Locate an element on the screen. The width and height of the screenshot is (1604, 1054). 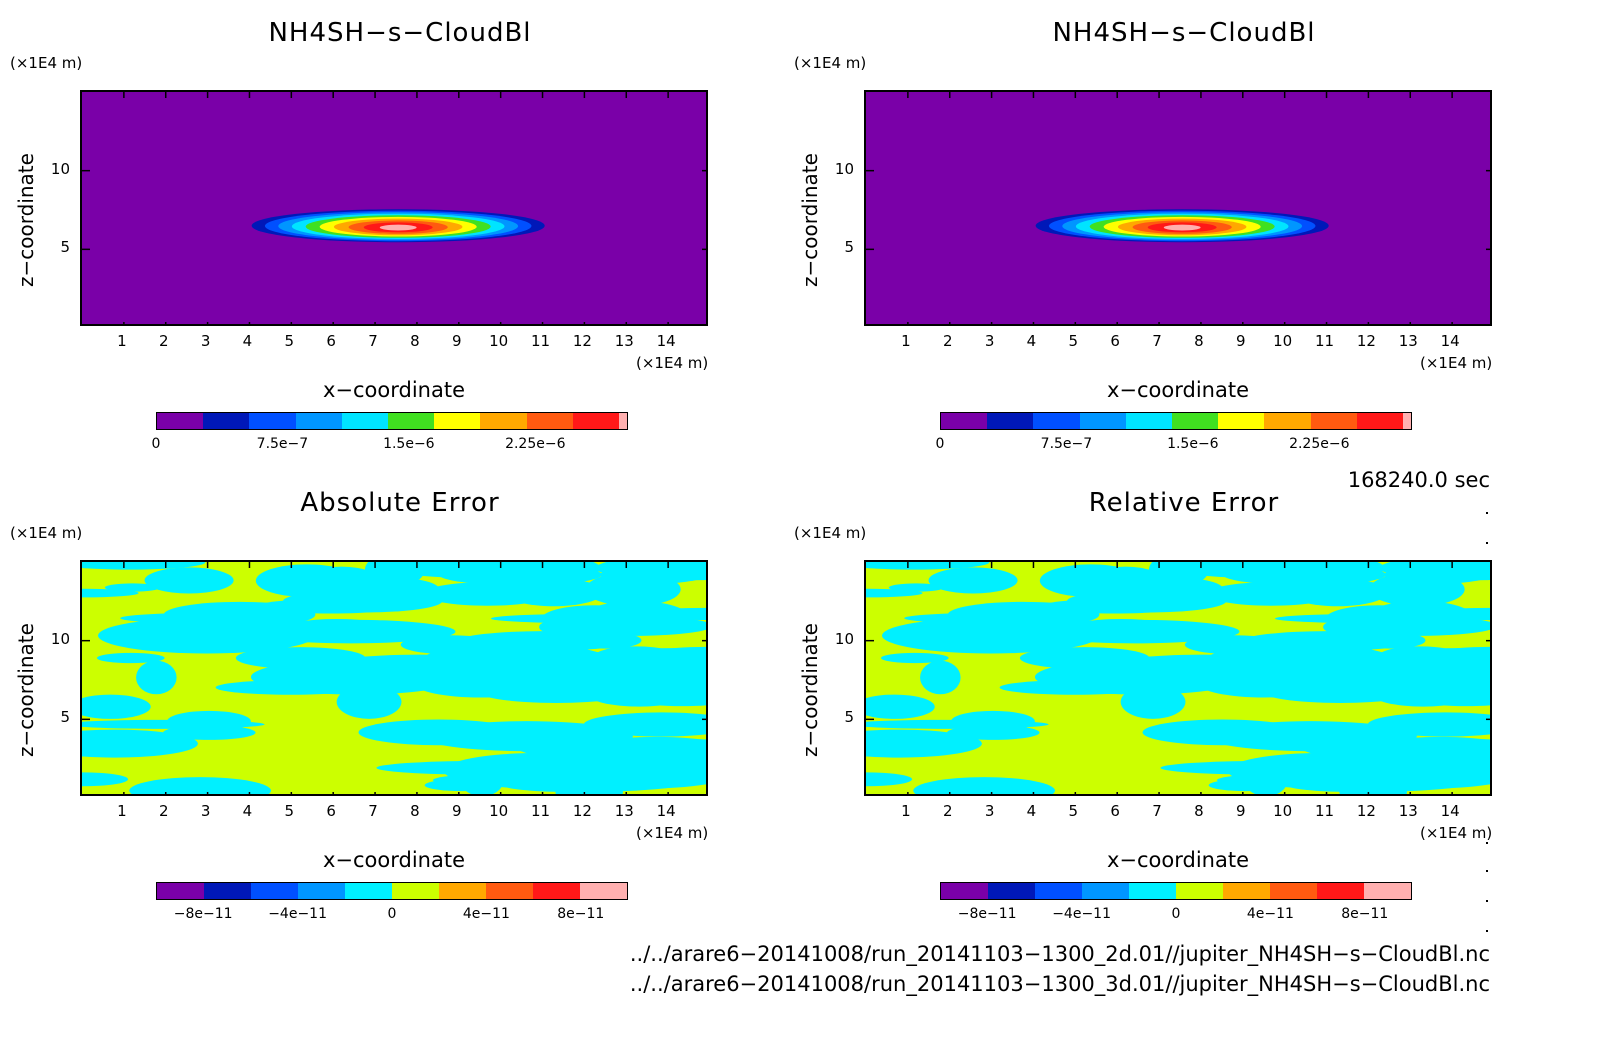
contour-svg is located at coordinates (394, 208).